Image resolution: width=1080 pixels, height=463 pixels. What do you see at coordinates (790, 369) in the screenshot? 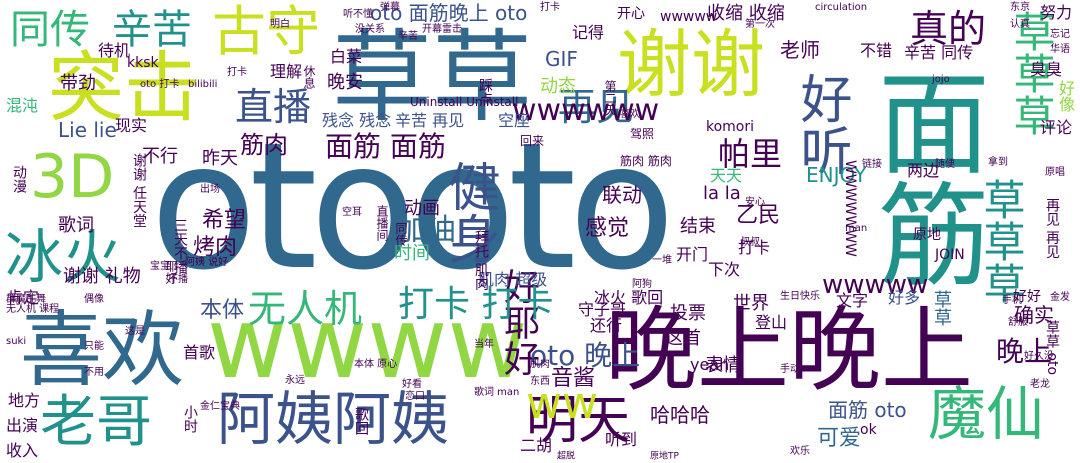
I see `cloud-word: 手动` at bounding box center [790, 369].